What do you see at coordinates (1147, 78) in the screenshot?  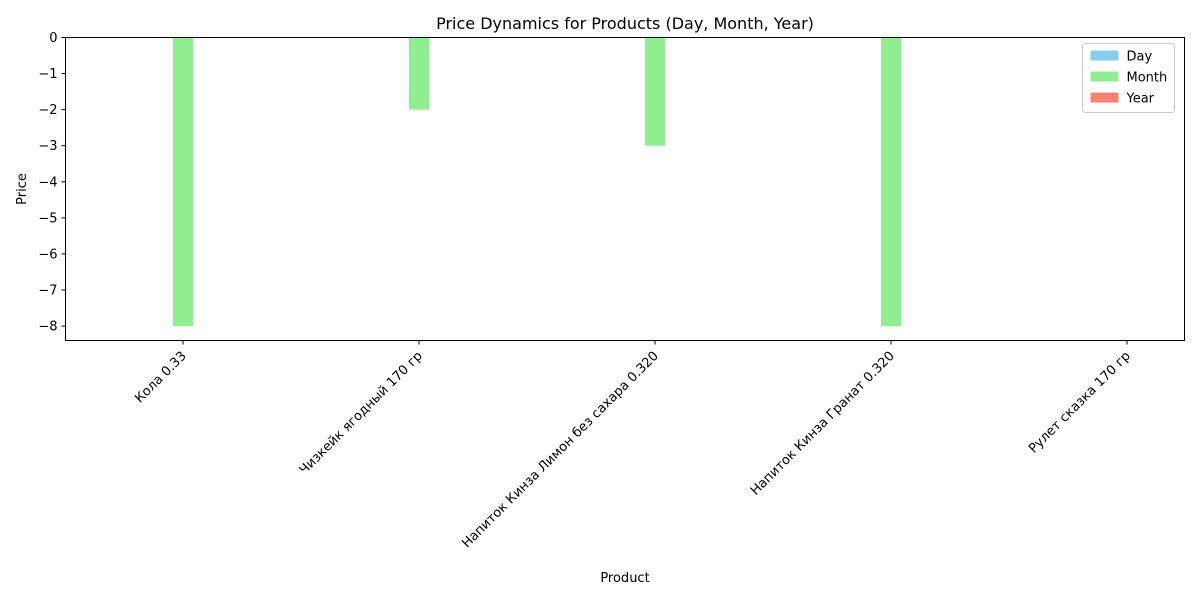 I see `legend-label-month: Month` at bounding box center [1147, 78].